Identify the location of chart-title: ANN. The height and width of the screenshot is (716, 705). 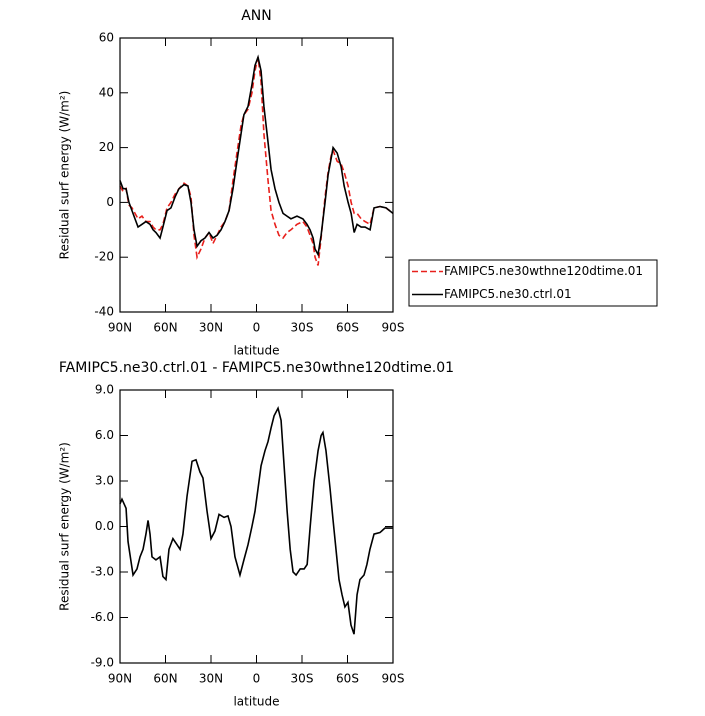
(256, 16).